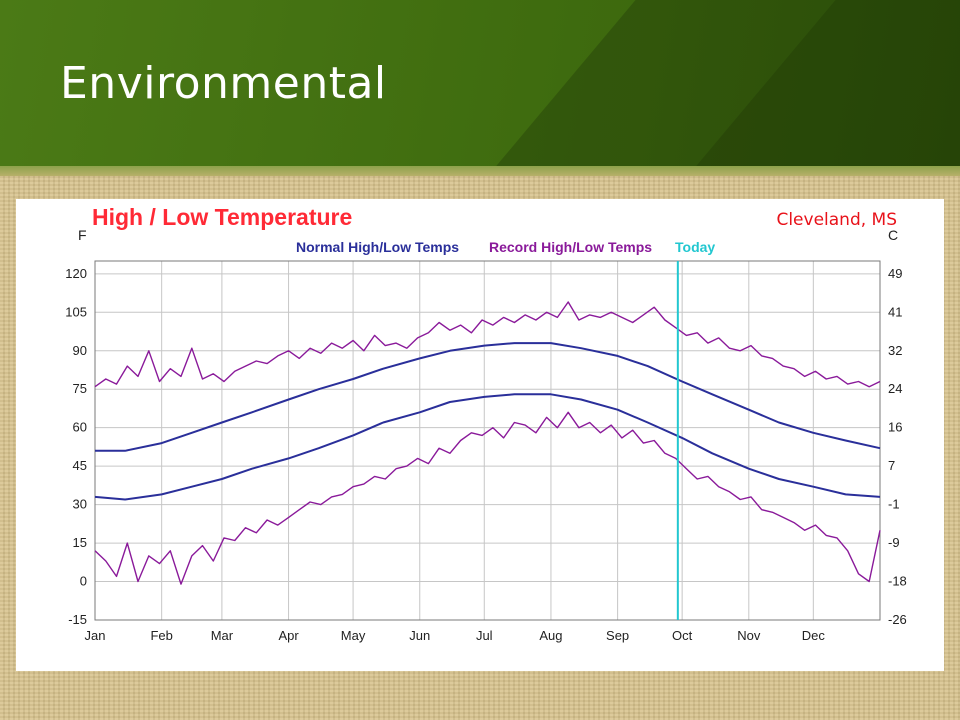 The height and width of the screenshot is (720, 960). I want to click on chart-title: High / Low Temperature, so click(222, 217).